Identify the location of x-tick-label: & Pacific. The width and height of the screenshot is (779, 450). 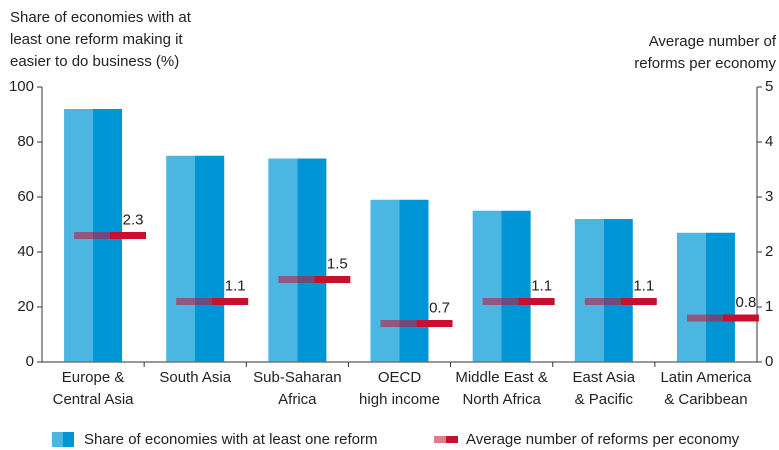
(604, 399).